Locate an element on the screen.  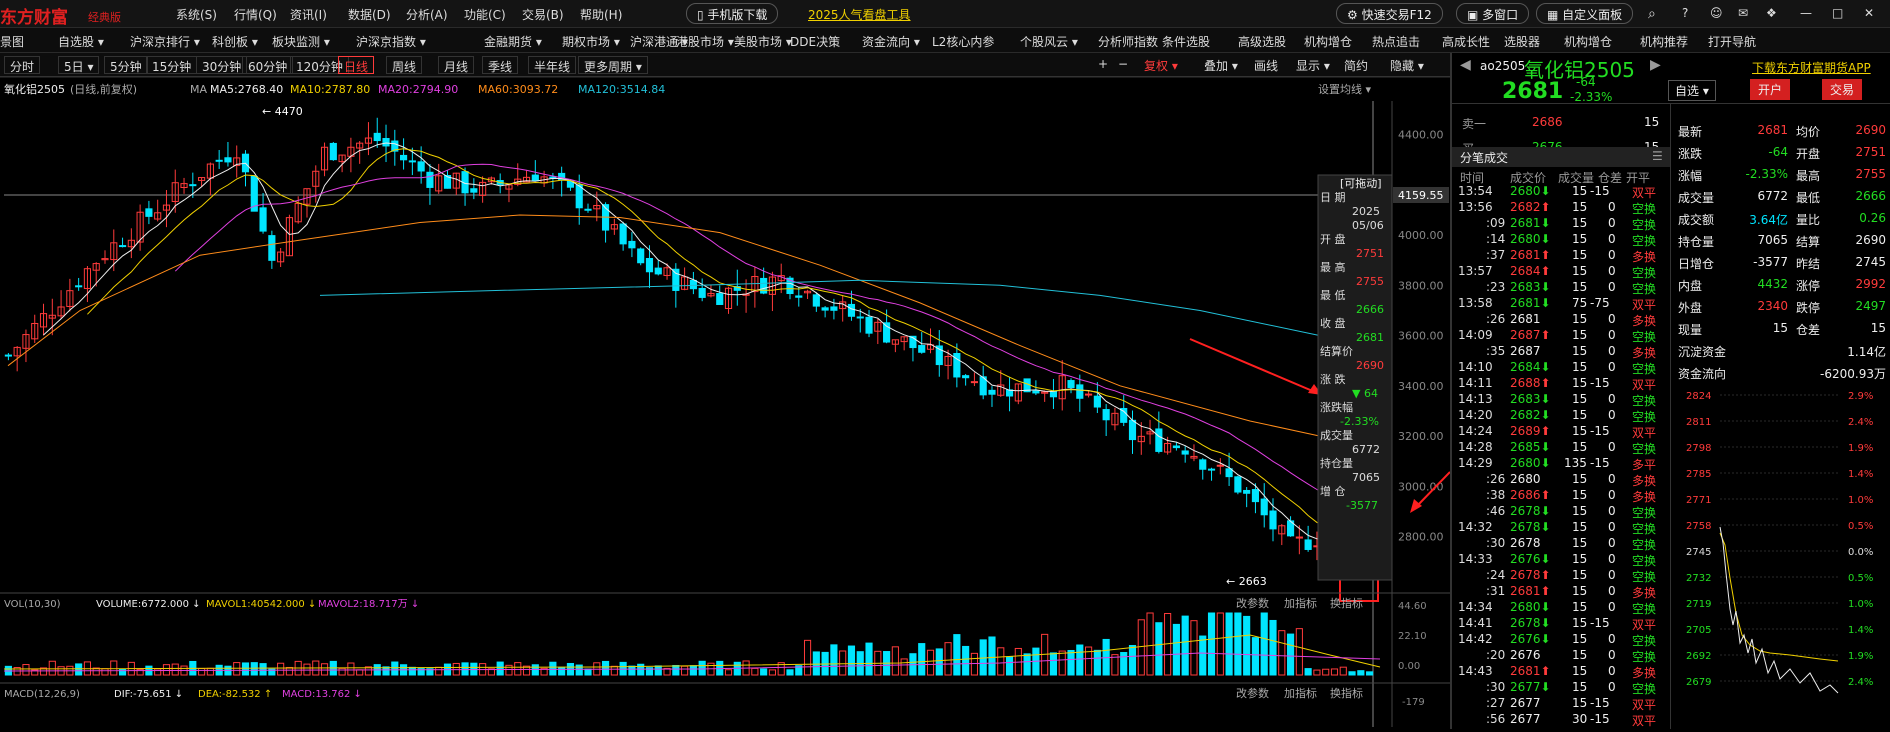
promo-link: 2025人气看盘工具 is located at coordinates (859, 15).